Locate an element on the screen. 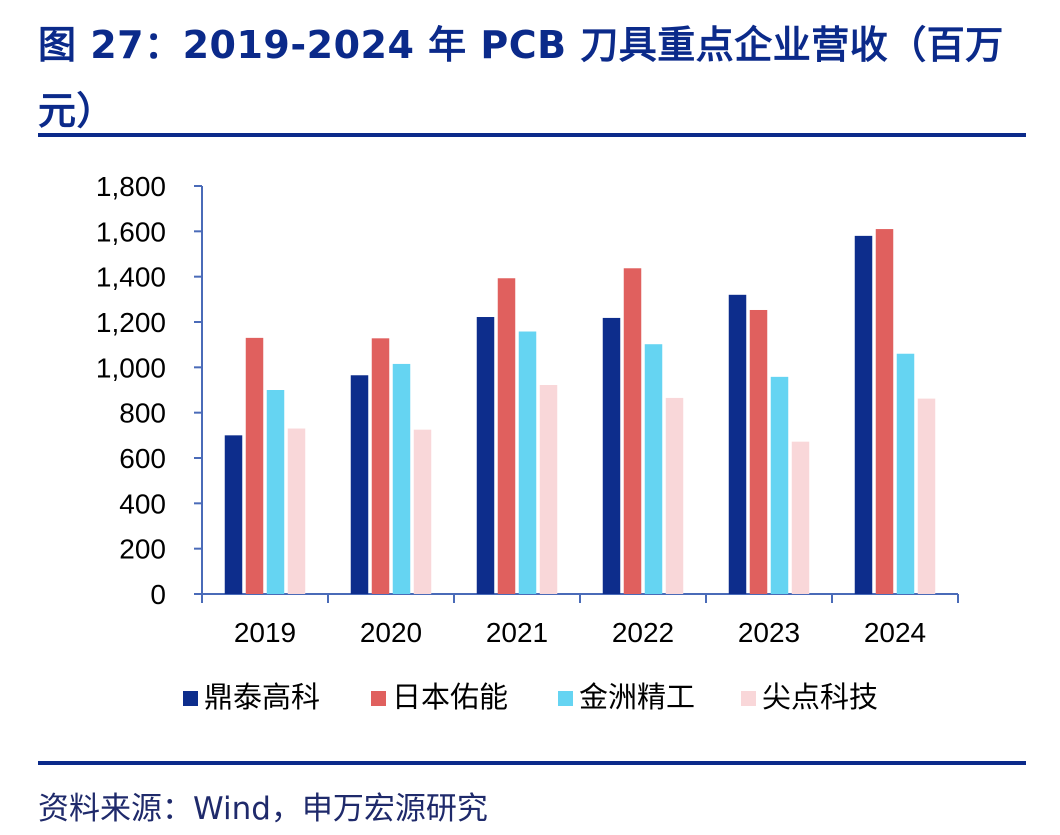 The width and height of the screenshot is (1060, 835). y-tick-label: 800 is located at coordinates (142, 413).